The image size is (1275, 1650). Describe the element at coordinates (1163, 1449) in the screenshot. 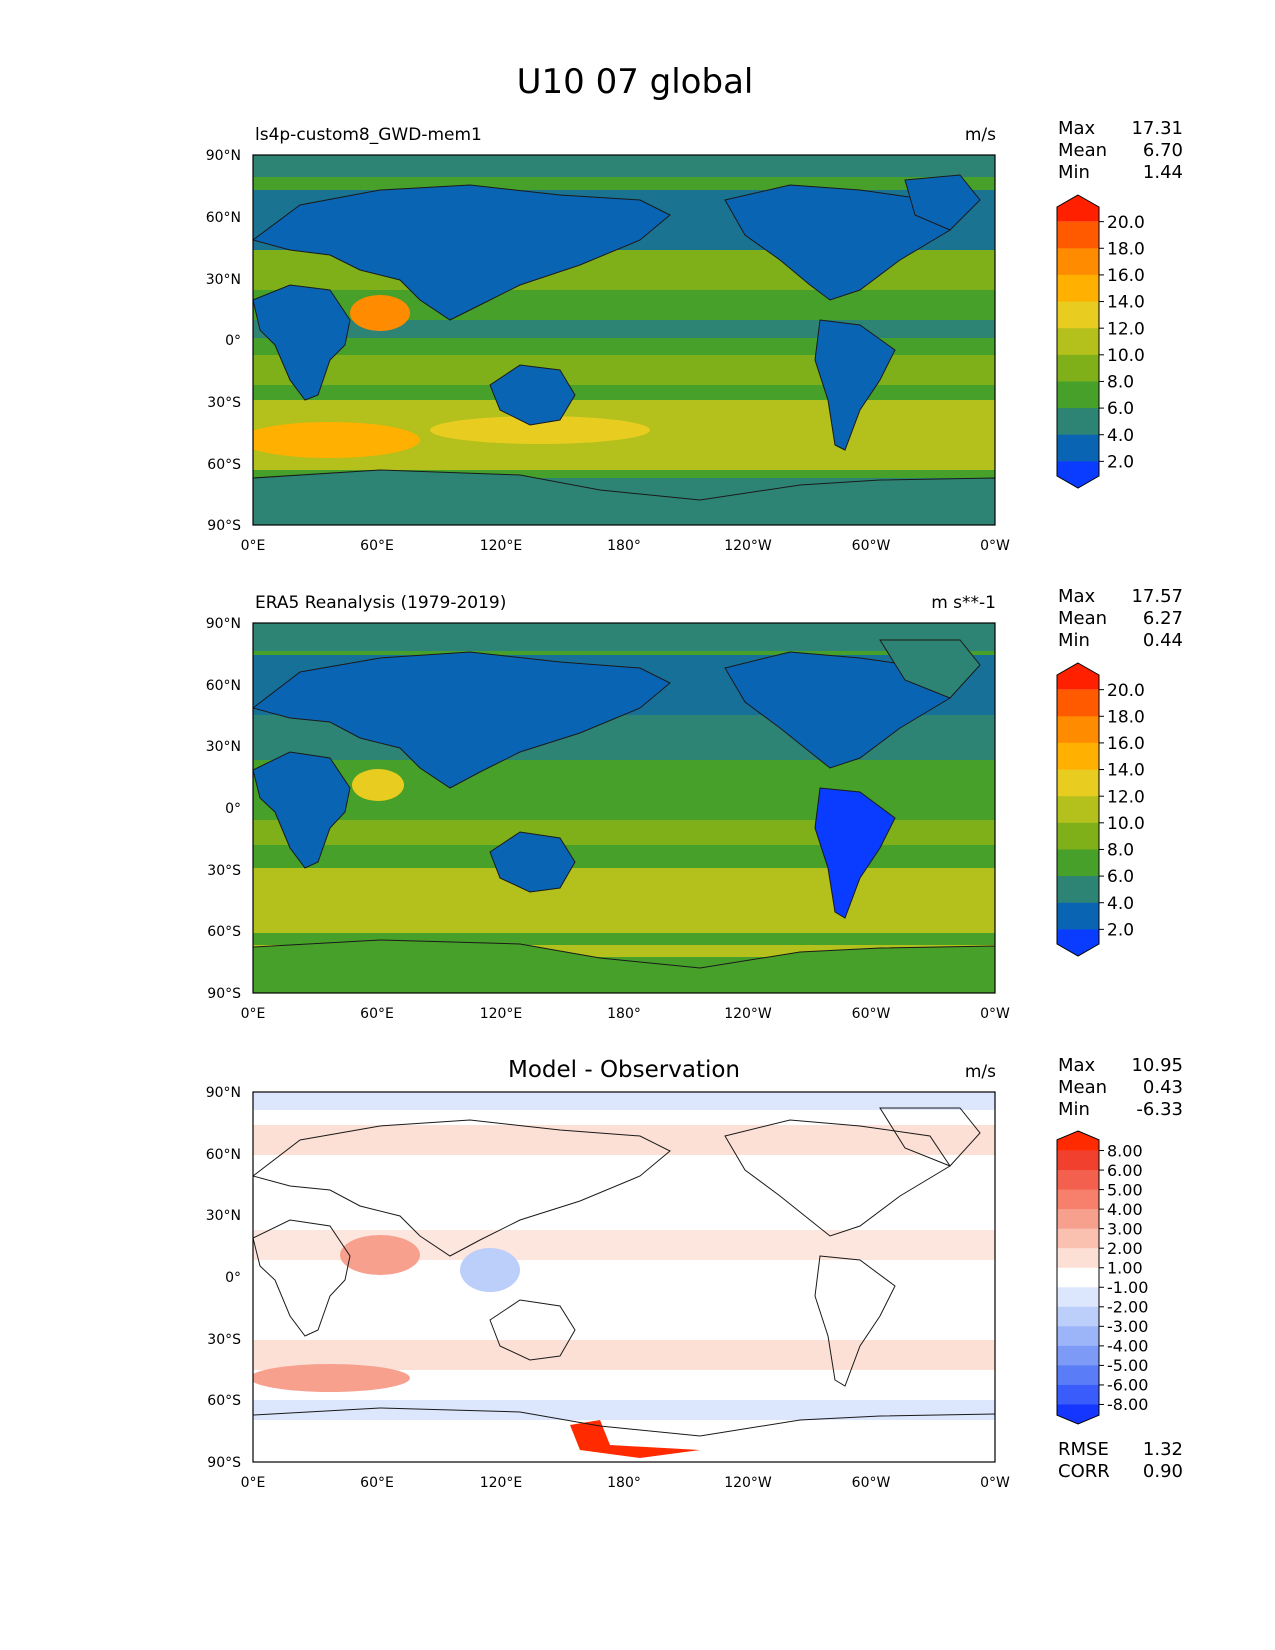

I see `stat-rmse-value: 1.32` at that location.